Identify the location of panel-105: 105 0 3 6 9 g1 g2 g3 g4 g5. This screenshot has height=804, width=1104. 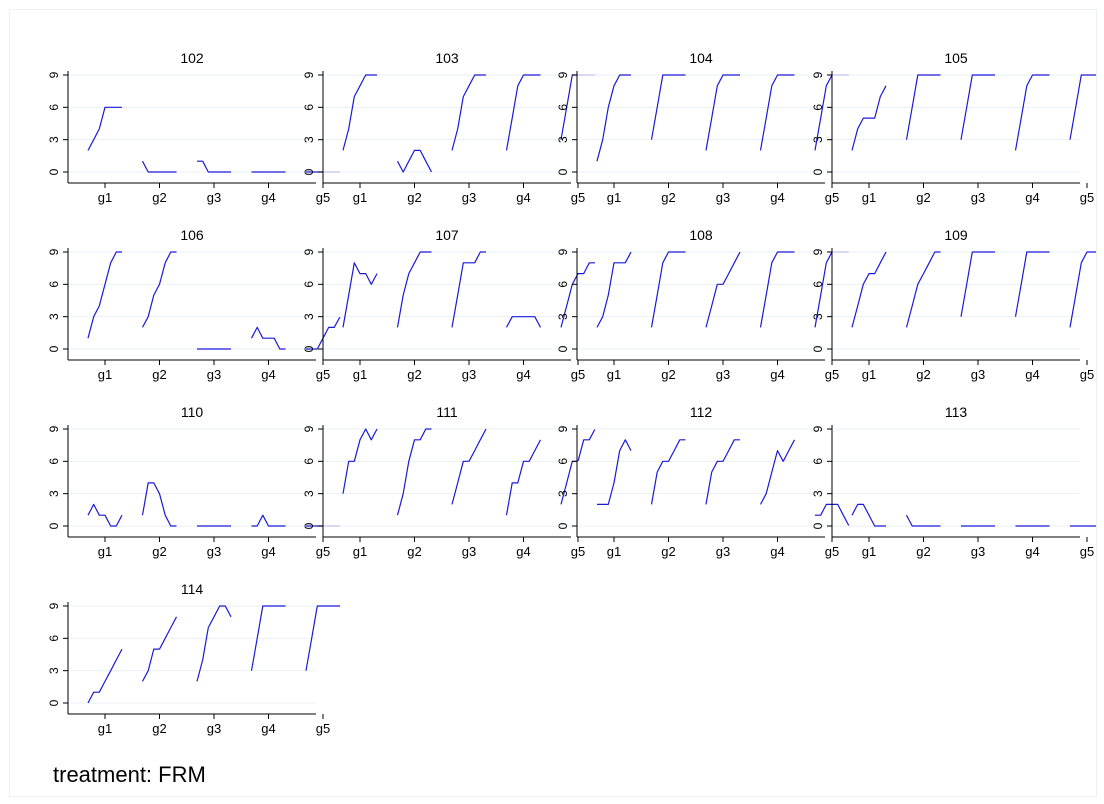
(953, 127).